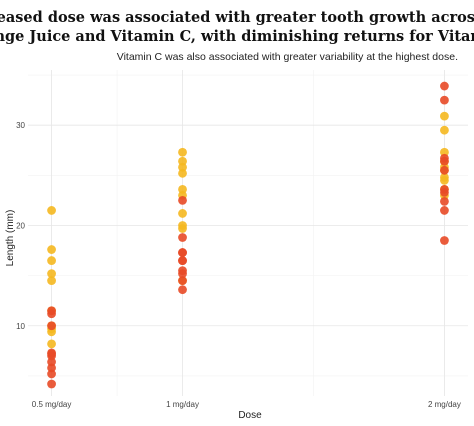  I want to click on y-tick-label: 30, so click(20, 125).